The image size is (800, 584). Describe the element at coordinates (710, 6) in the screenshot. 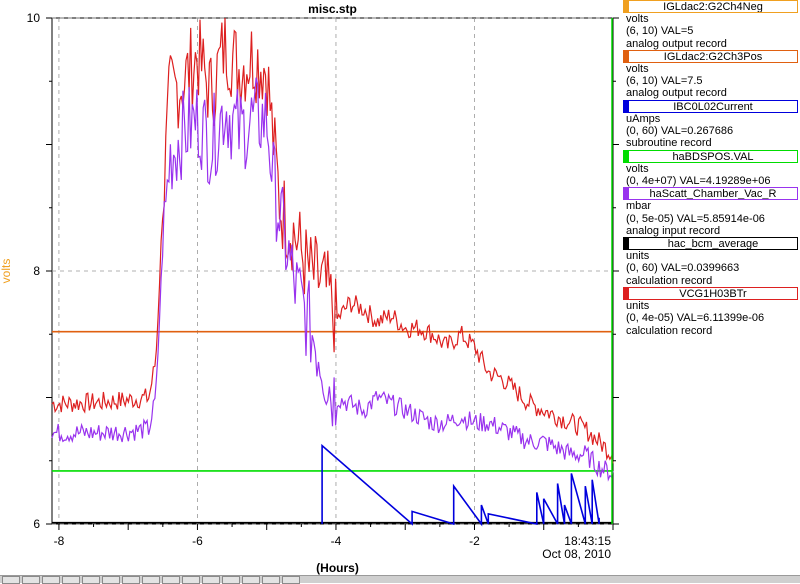

I see `legend-pv-button: IGLdac2:G2Ch4Neg` at that location.